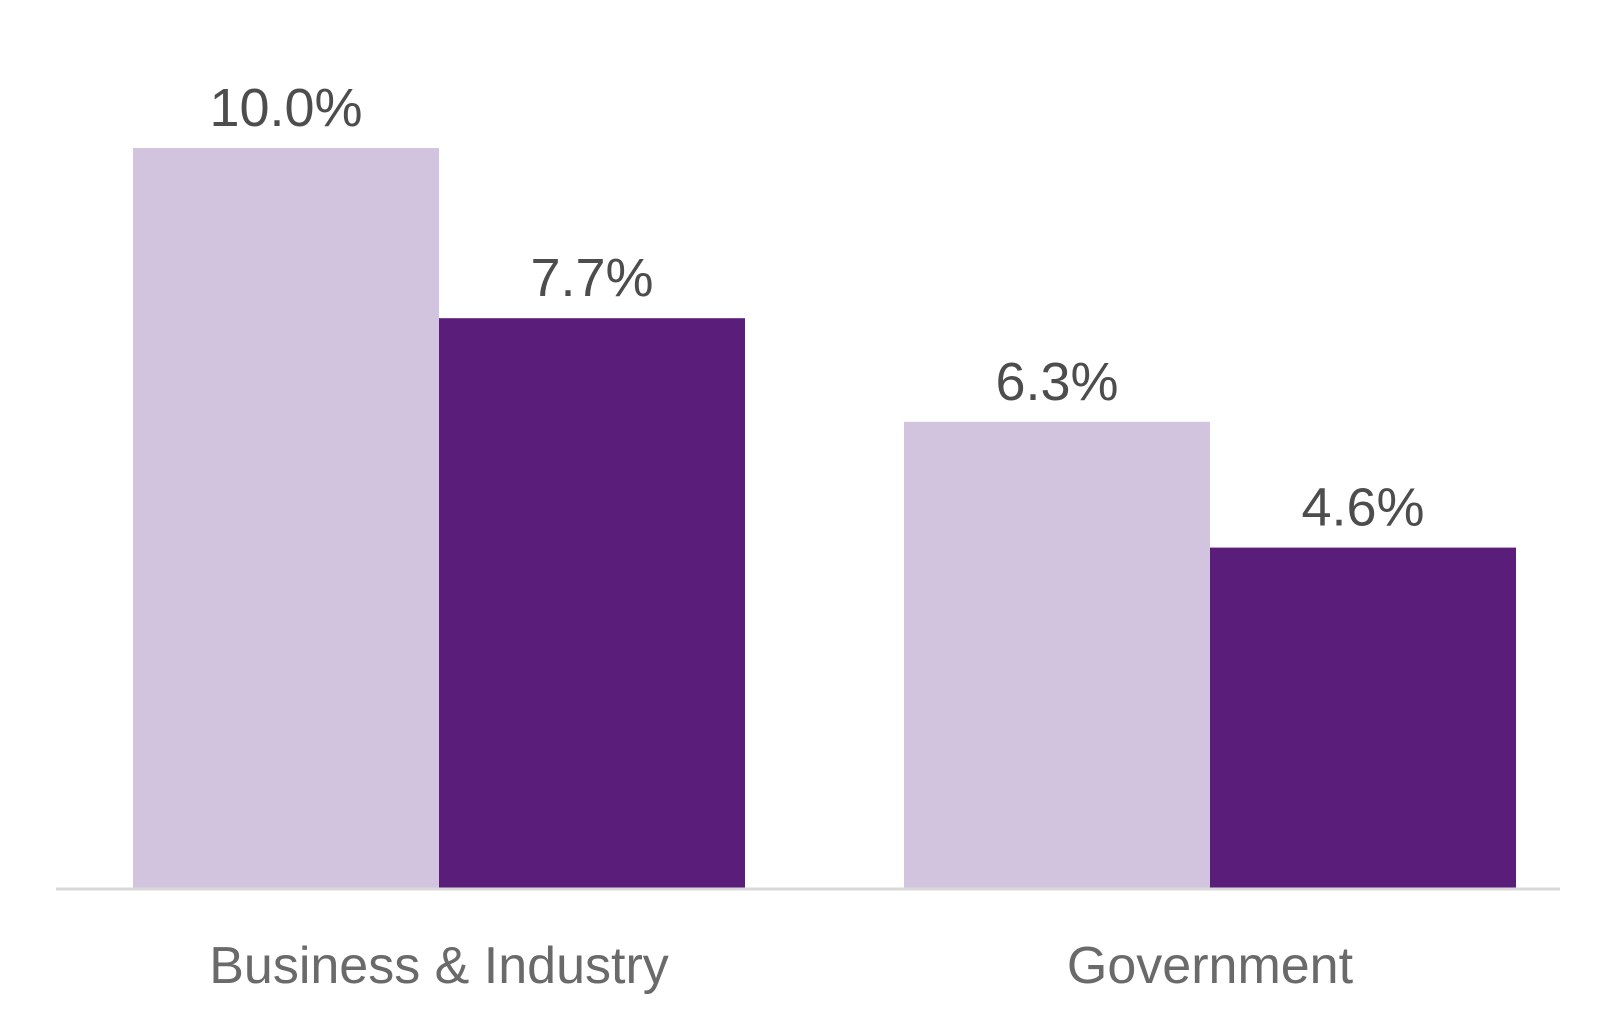 The height and width of the screenshot is (1030, 1612). Describe the element at coordinates (591, 278) in the screenshot. I see `data-label-1-series-2: 7.7%` at that location.